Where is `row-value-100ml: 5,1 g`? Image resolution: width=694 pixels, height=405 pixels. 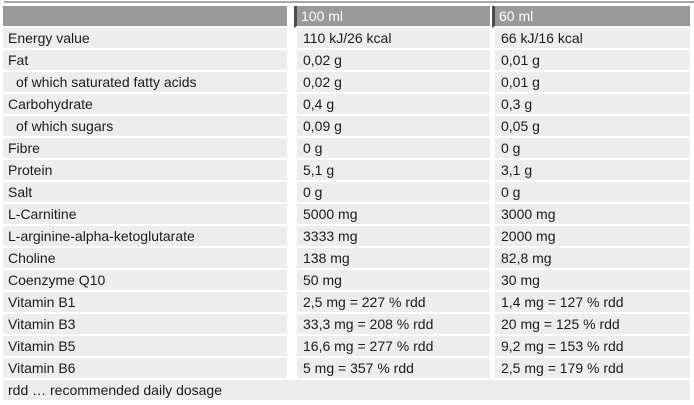
row-value-100ml: 5,1 g is located at coordinates (393, 171).